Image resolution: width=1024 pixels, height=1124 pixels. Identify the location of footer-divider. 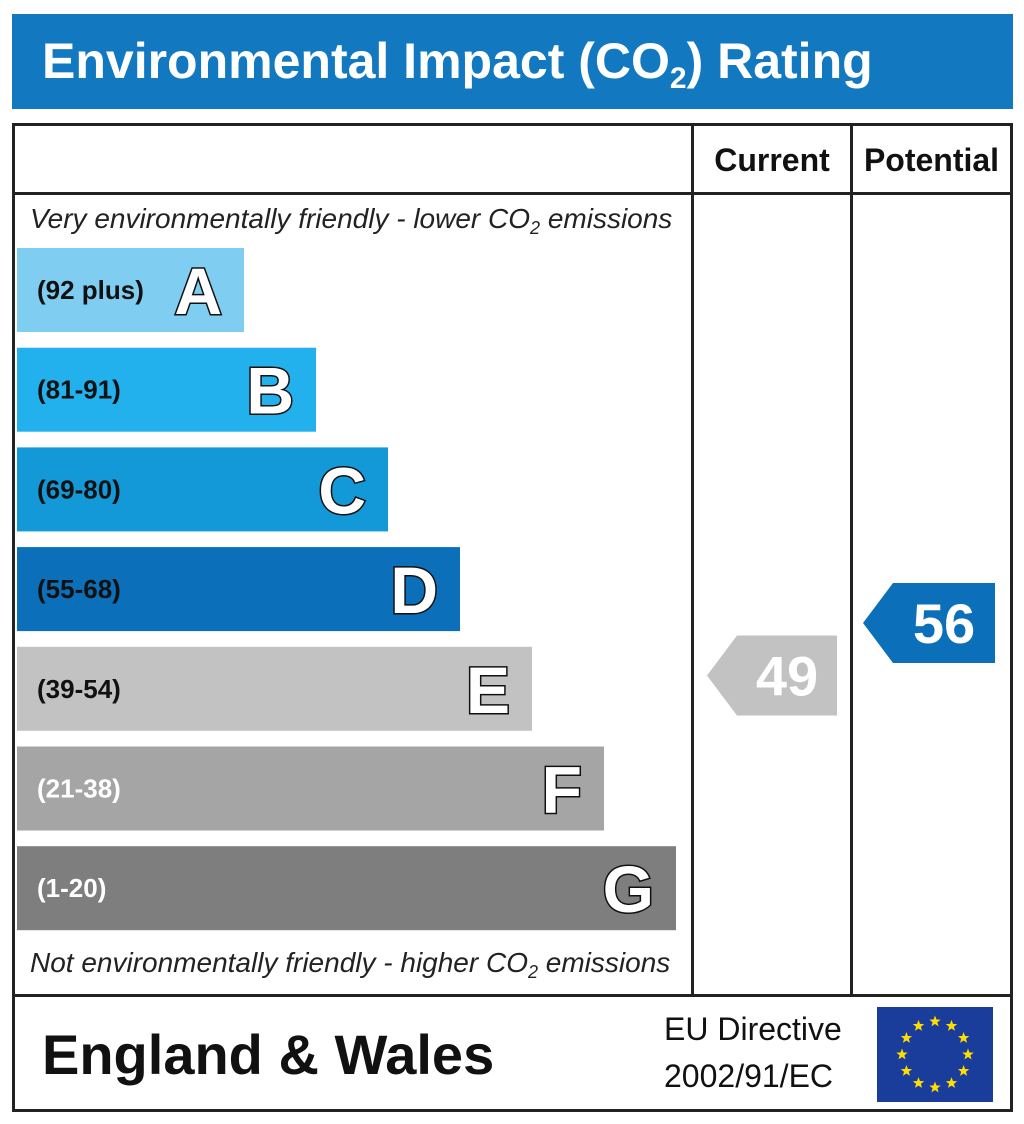
(512, 995).